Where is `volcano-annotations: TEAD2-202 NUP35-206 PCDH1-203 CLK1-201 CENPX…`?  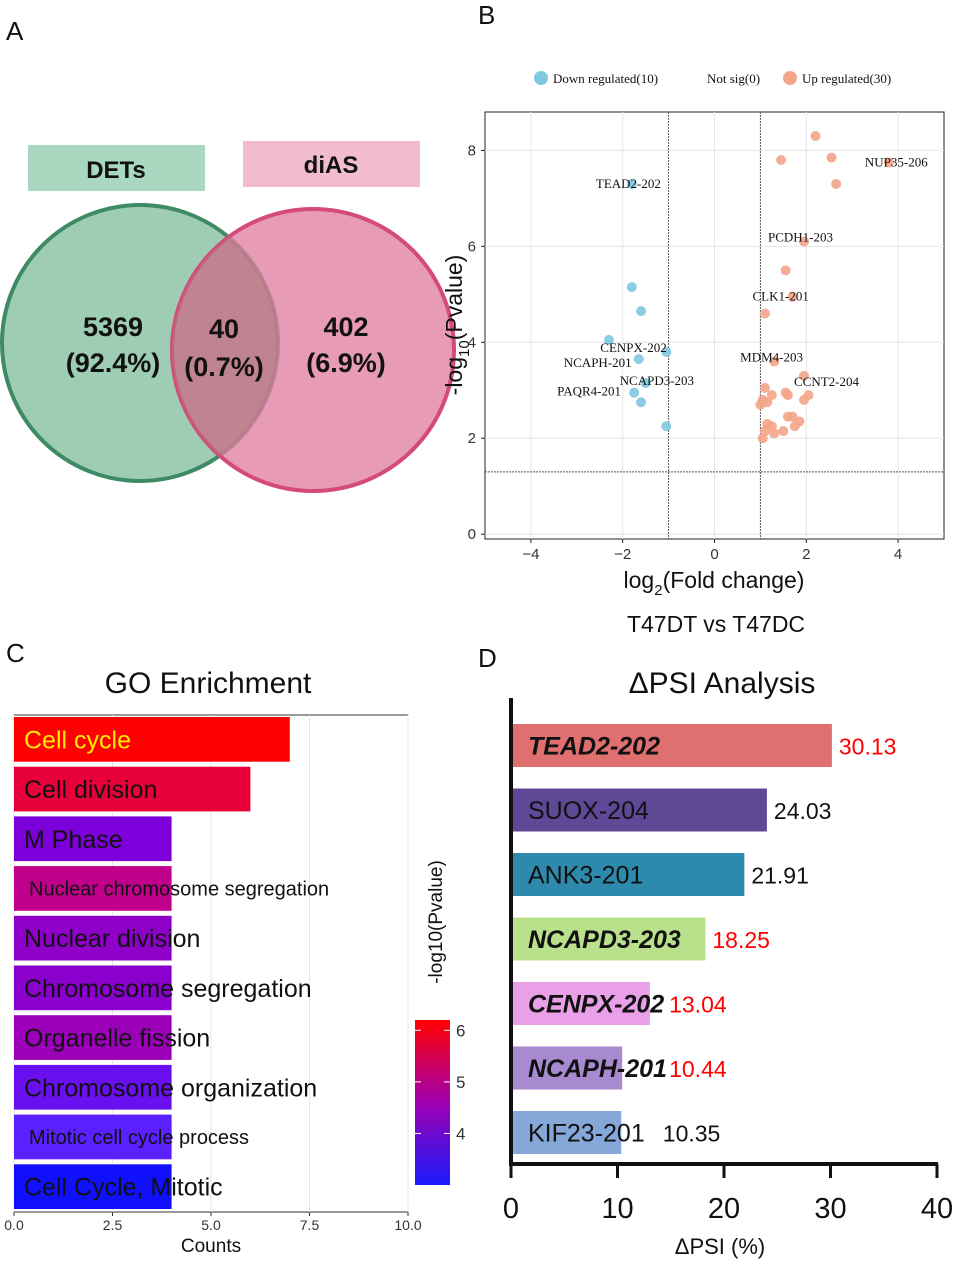 volcano-annotations: TEAD2-202 NUP35-206 PCDH1-203 CLK1-201 CENPX… is located at coordinates (742, 276).